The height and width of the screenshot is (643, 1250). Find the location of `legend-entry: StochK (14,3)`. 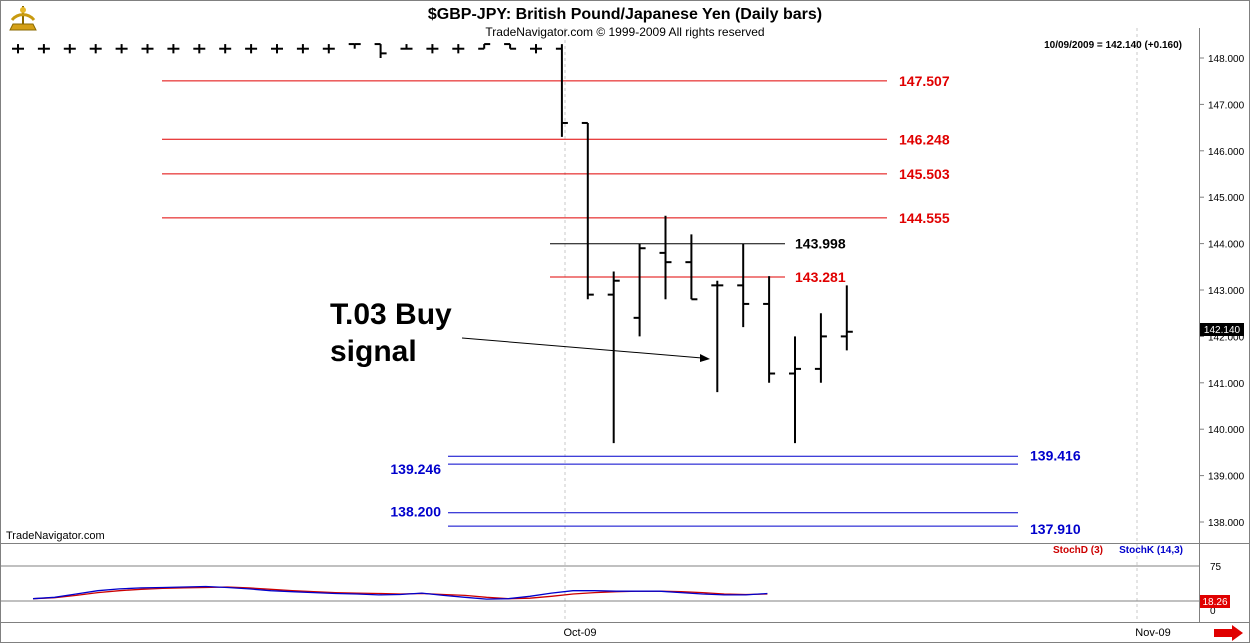

legend-entry: StochK (14,3) is located at coordinates (1151, 550).